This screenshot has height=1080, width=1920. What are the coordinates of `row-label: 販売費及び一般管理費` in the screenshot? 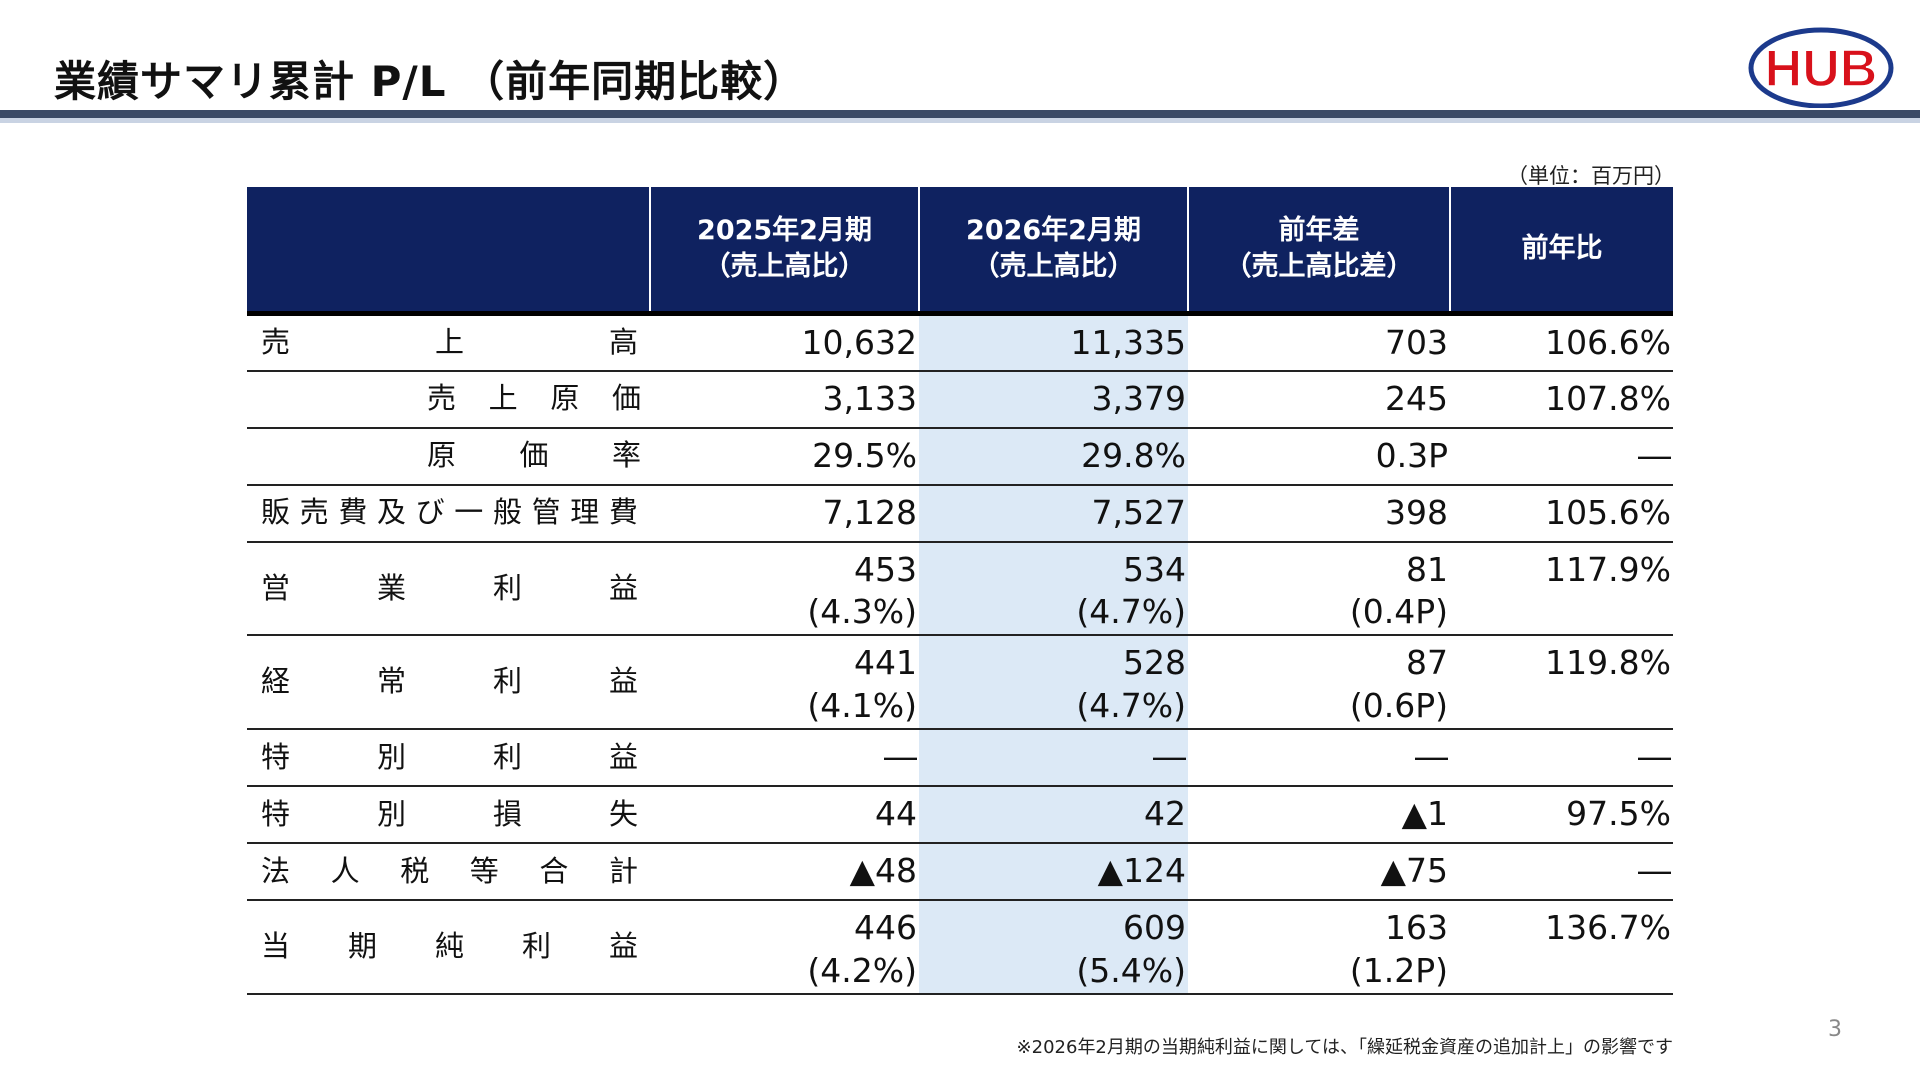 It's located at (448, 513).